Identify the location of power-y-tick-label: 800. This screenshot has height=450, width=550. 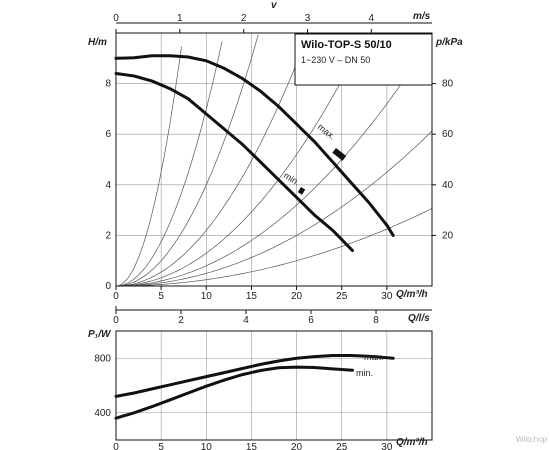
(102, 358).